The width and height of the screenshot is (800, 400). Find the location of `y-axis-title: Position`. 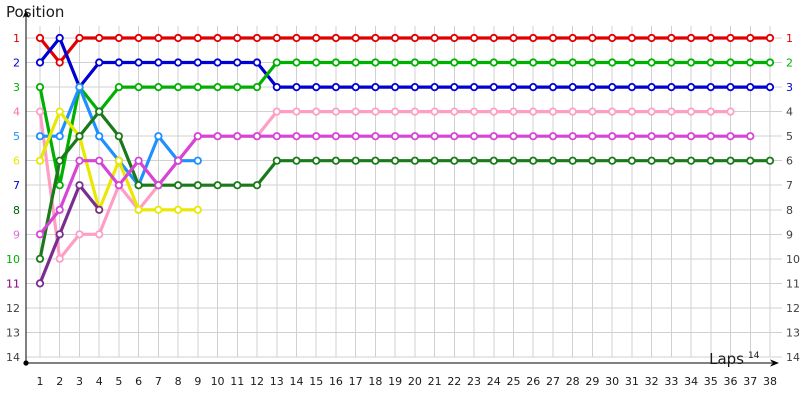

y-axis-title: Position is located at coordinates (35, 12).